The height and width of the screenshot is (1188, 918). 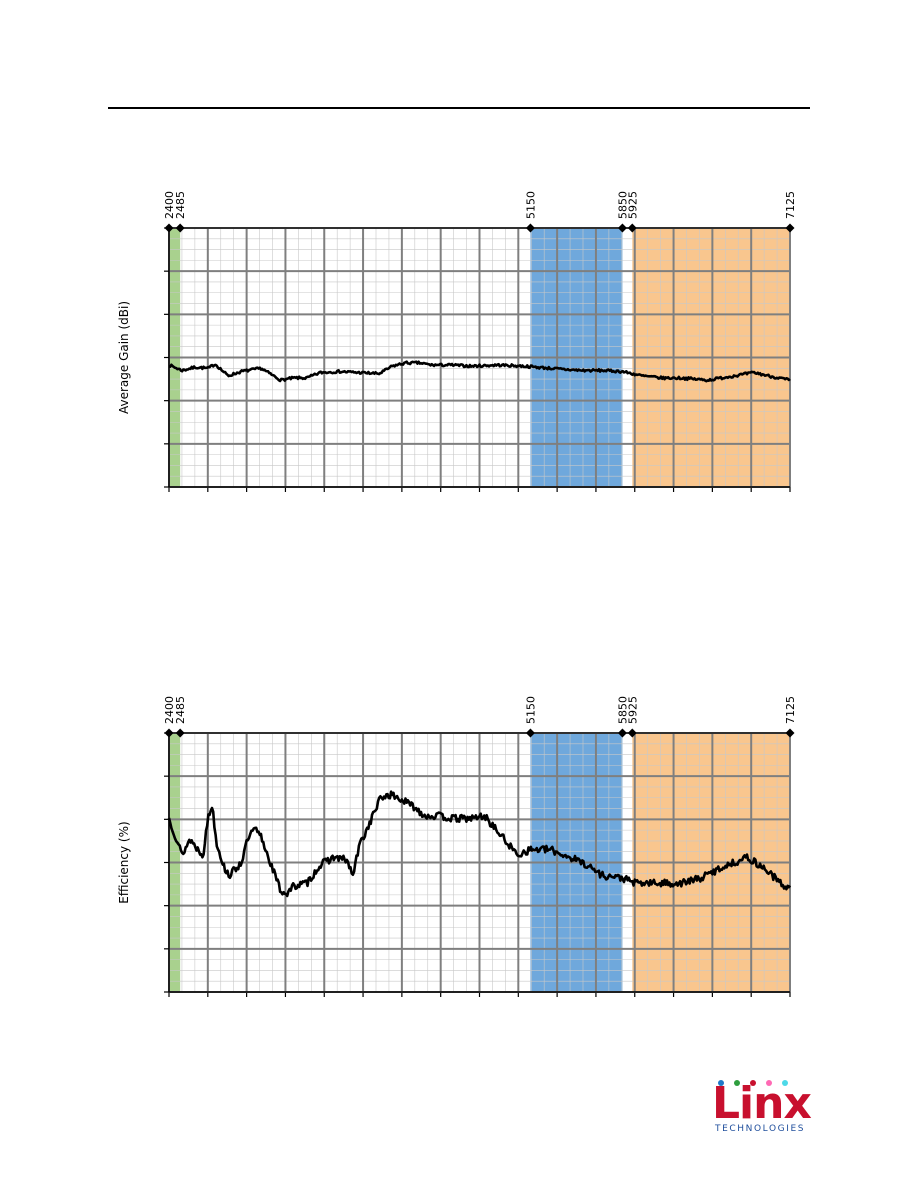 What do you see at coordinates (760, 1129) in the screenshot?
I see `logo-subtitle: TECHNOLOGIES` at bounding box center [760, 1129].